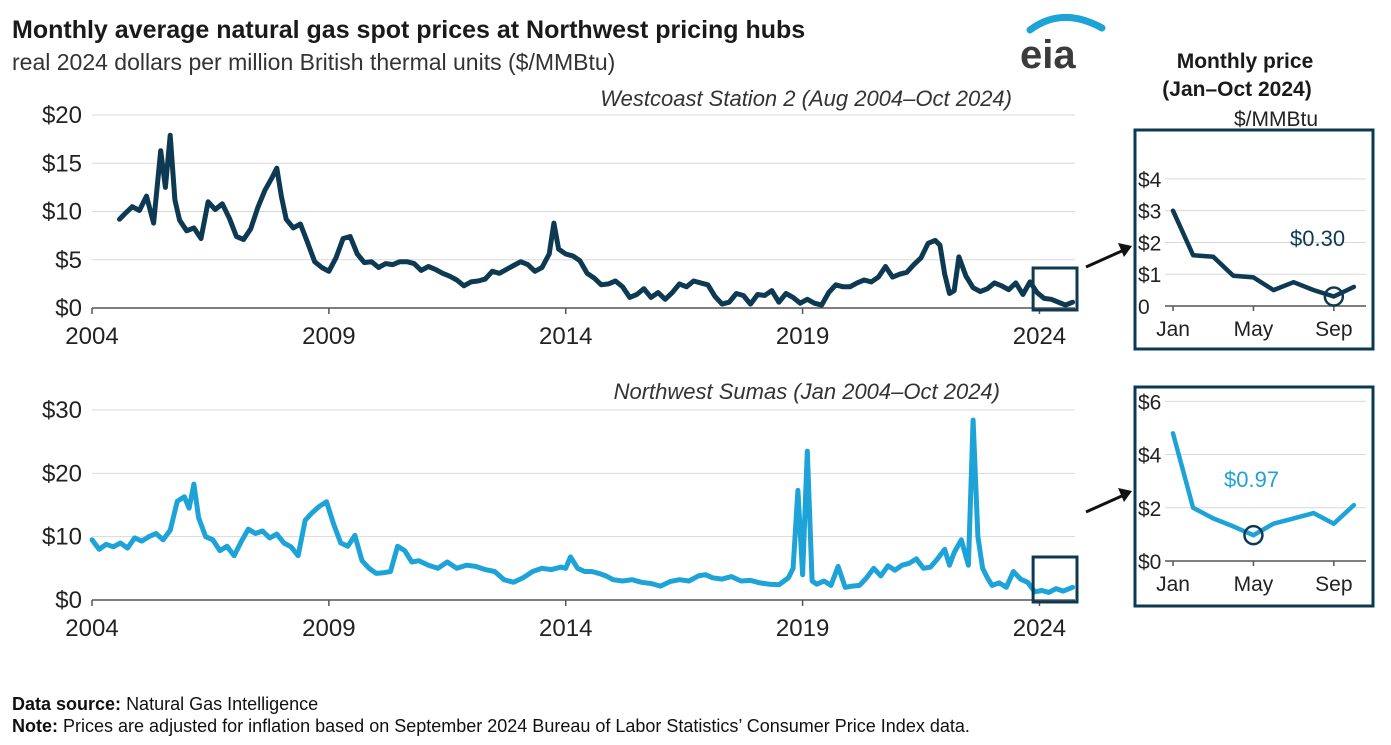 This screenshot has height=745, width=1391. What do you see at coordinates (1149, 275) in the screenshot?
I see `inset-y-tick-label: $1` at bounding box center [1149, 275].